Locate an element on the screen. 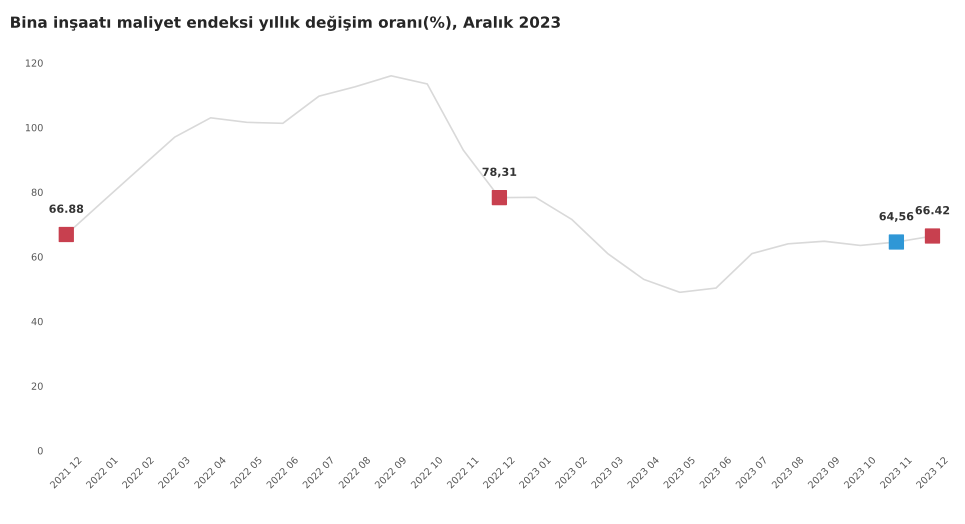  y-tick-label: 60 is located at coordinates (37, 257).